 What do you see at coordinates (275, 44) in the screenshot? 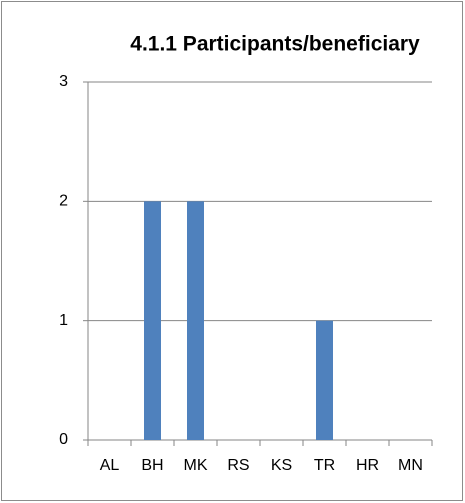
I see `chart-title: 4.1.1 Participants/beneficiary` at bounding box center [275, 44].